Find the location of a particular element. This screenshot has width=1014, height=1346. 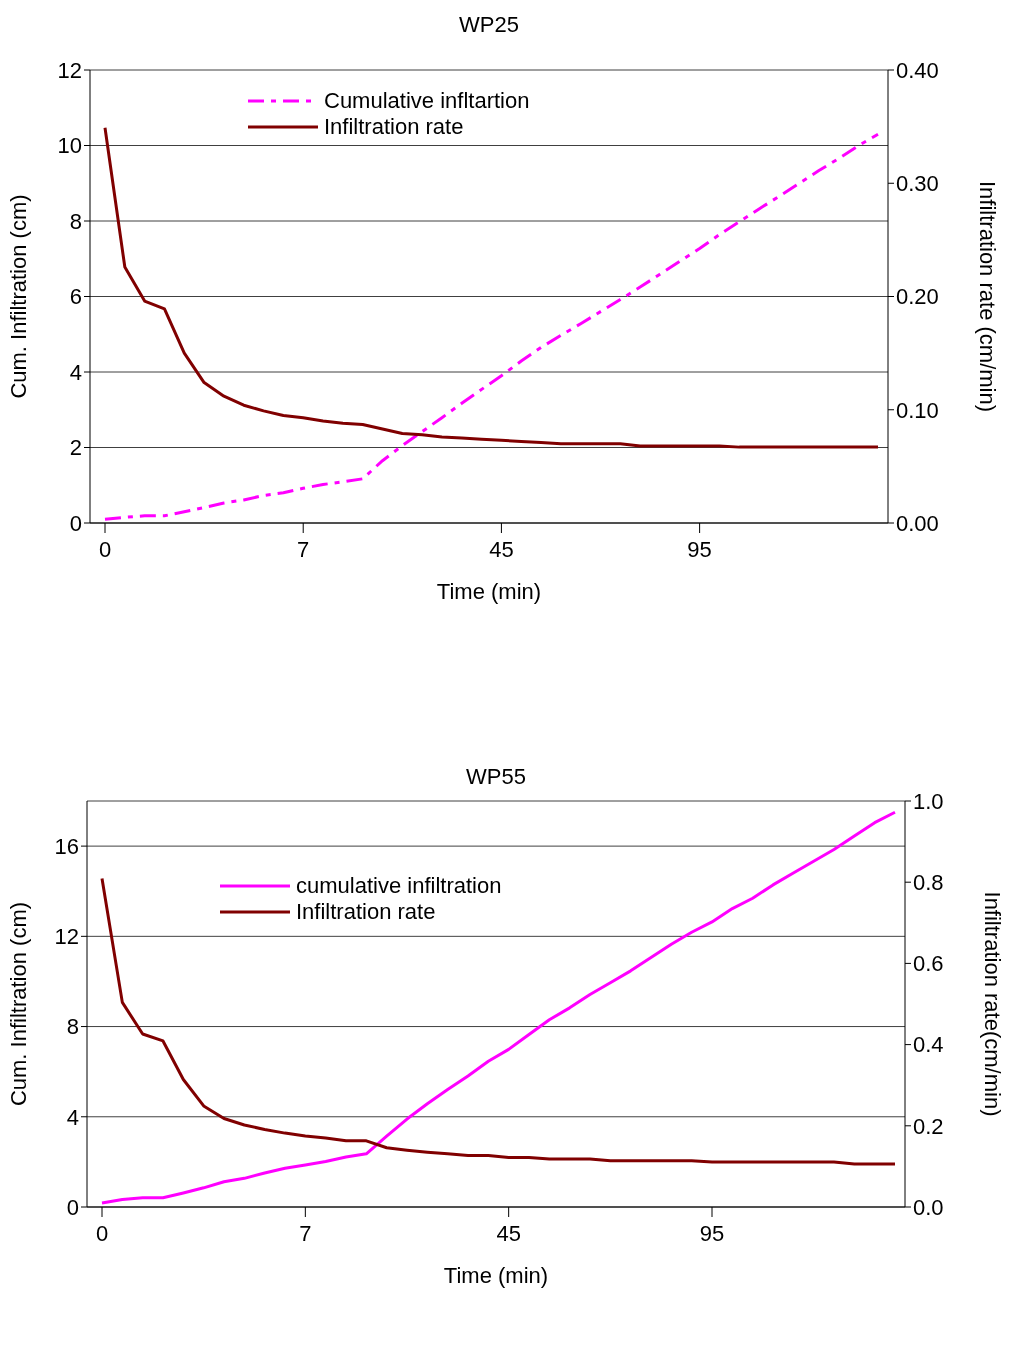

chart-title: WP25 is located at coordinates (489, 25).